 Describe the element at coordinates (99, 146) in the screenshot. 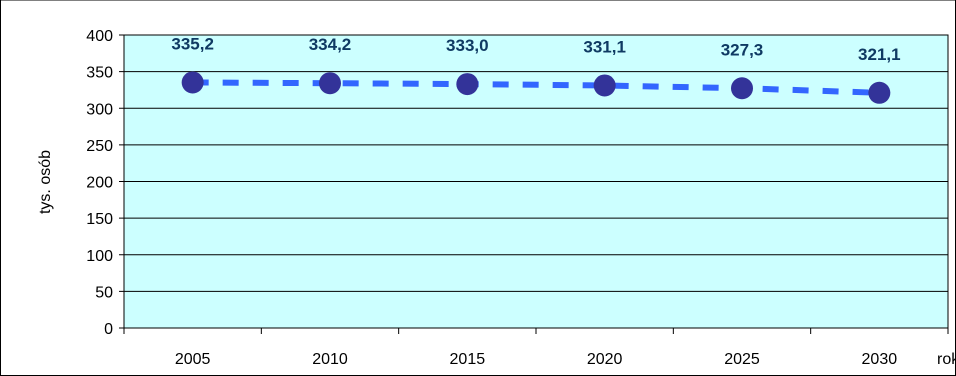

I see `y-tick-label-250: 250` at that location.